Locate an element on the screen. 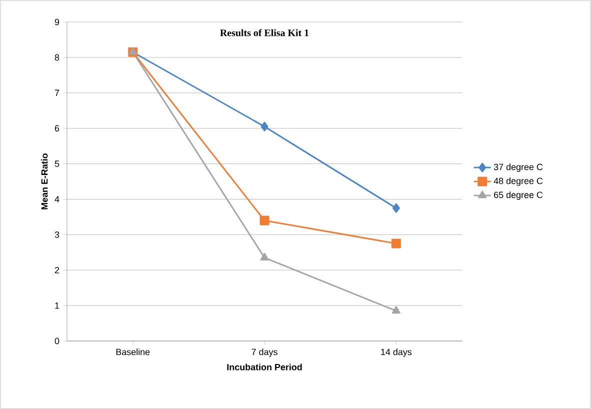  x-axis-title: Incubation Period is located at coordinates (264, 367).